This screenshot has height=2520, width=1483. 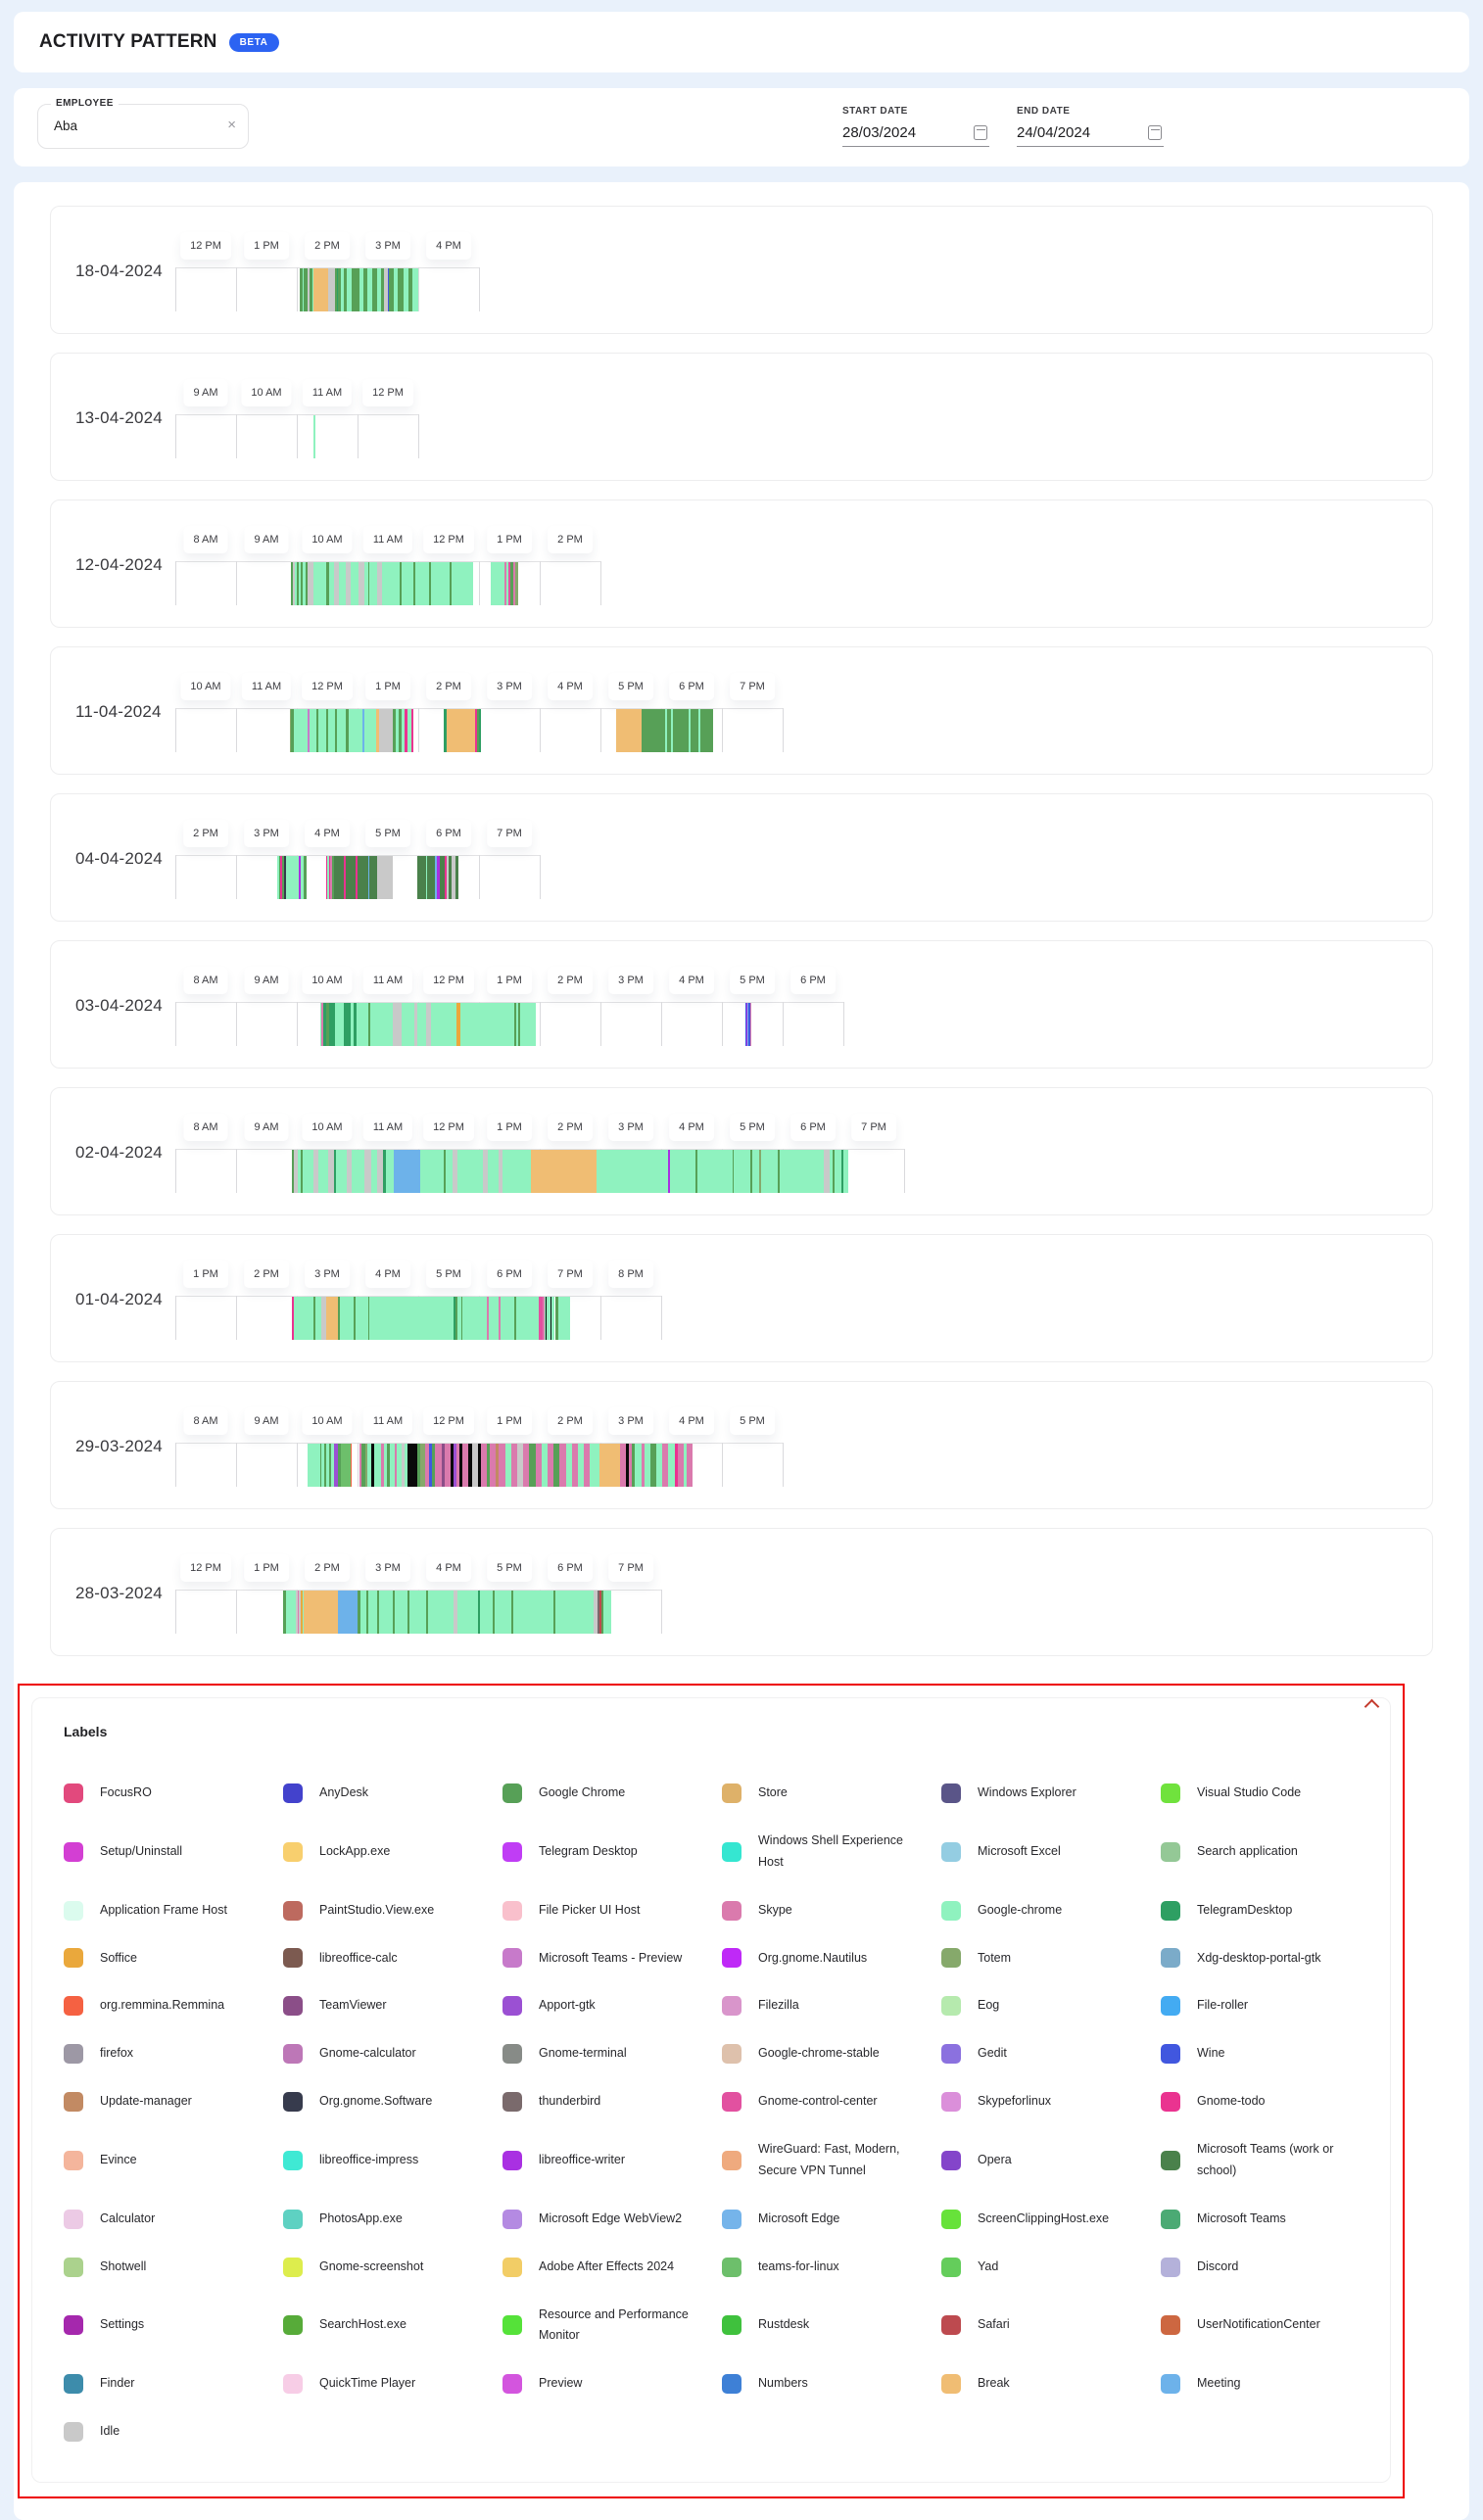 What do you see at coordinates (382, 1959) in the screenshot?
I see `legend-item: libreoffice-calc` at bounding box center [382, 1959].